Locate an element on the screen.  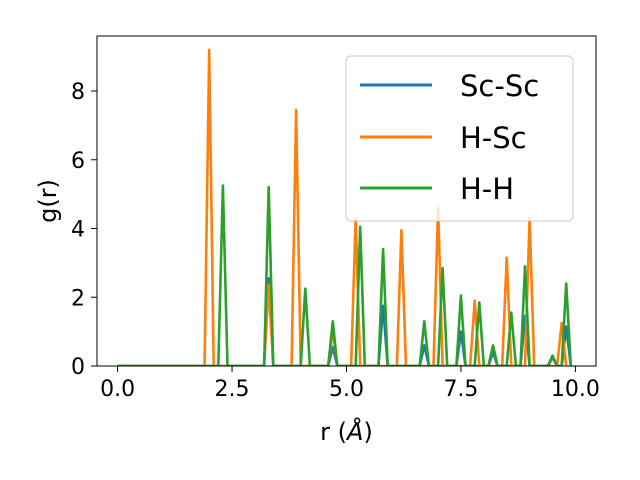
y-tick-label: 2 is located at coordinates (78, 298).